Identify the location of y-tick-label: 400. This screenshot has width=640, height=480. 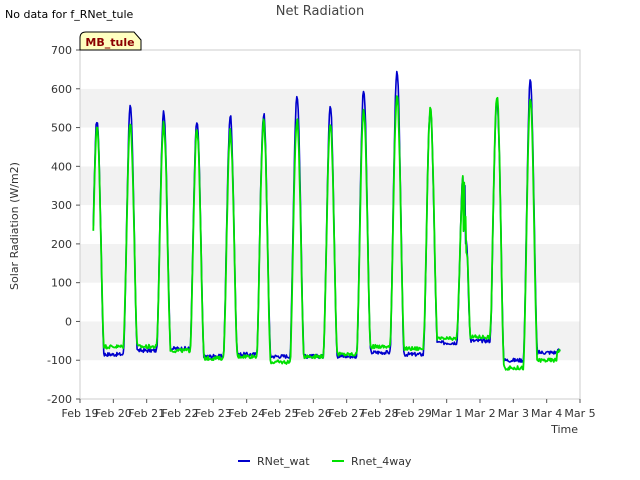
(61, 166).